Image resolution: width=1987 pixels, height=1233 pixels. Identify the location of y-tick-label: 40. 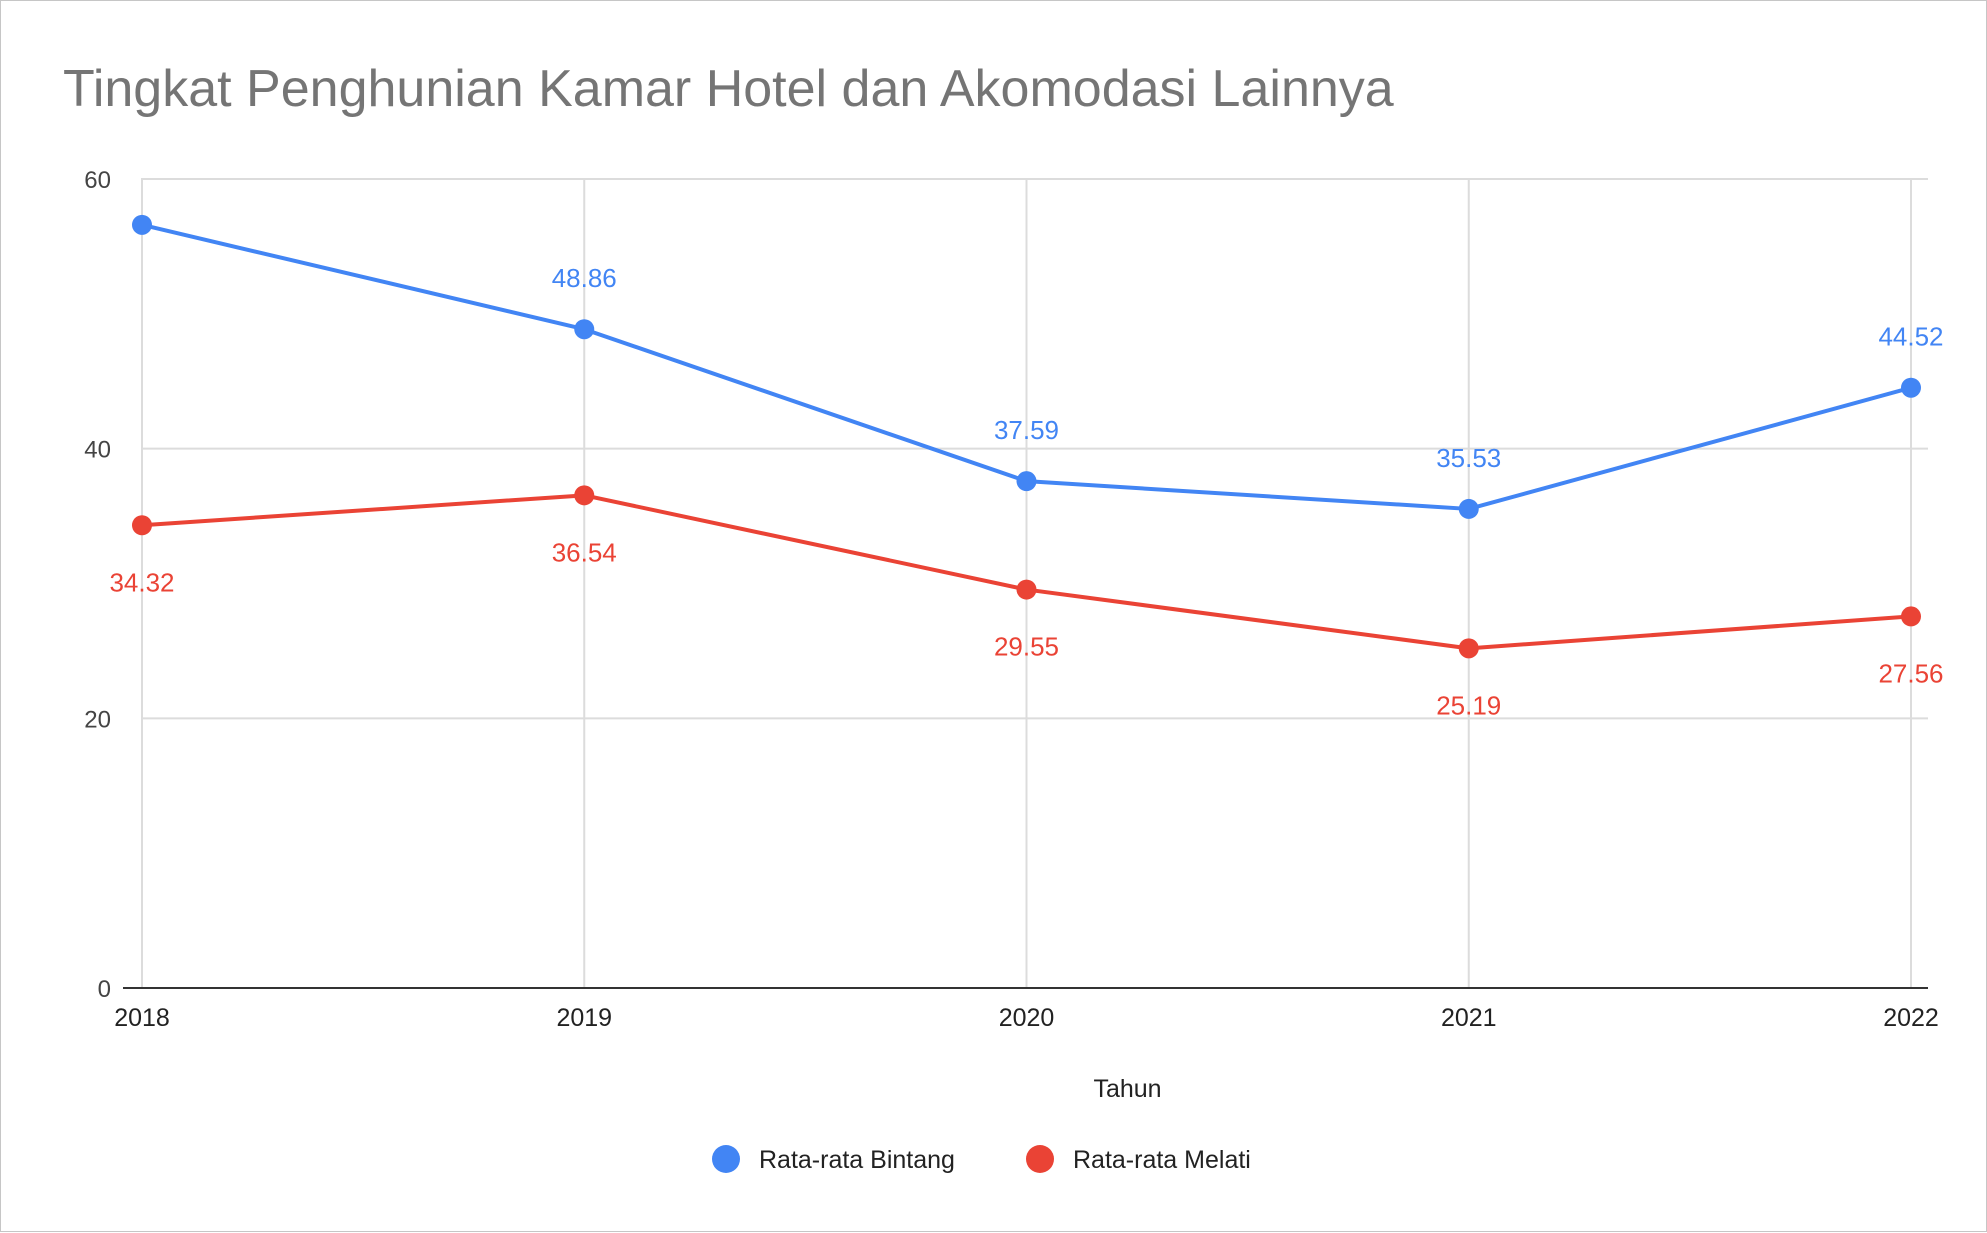
(97, 450).